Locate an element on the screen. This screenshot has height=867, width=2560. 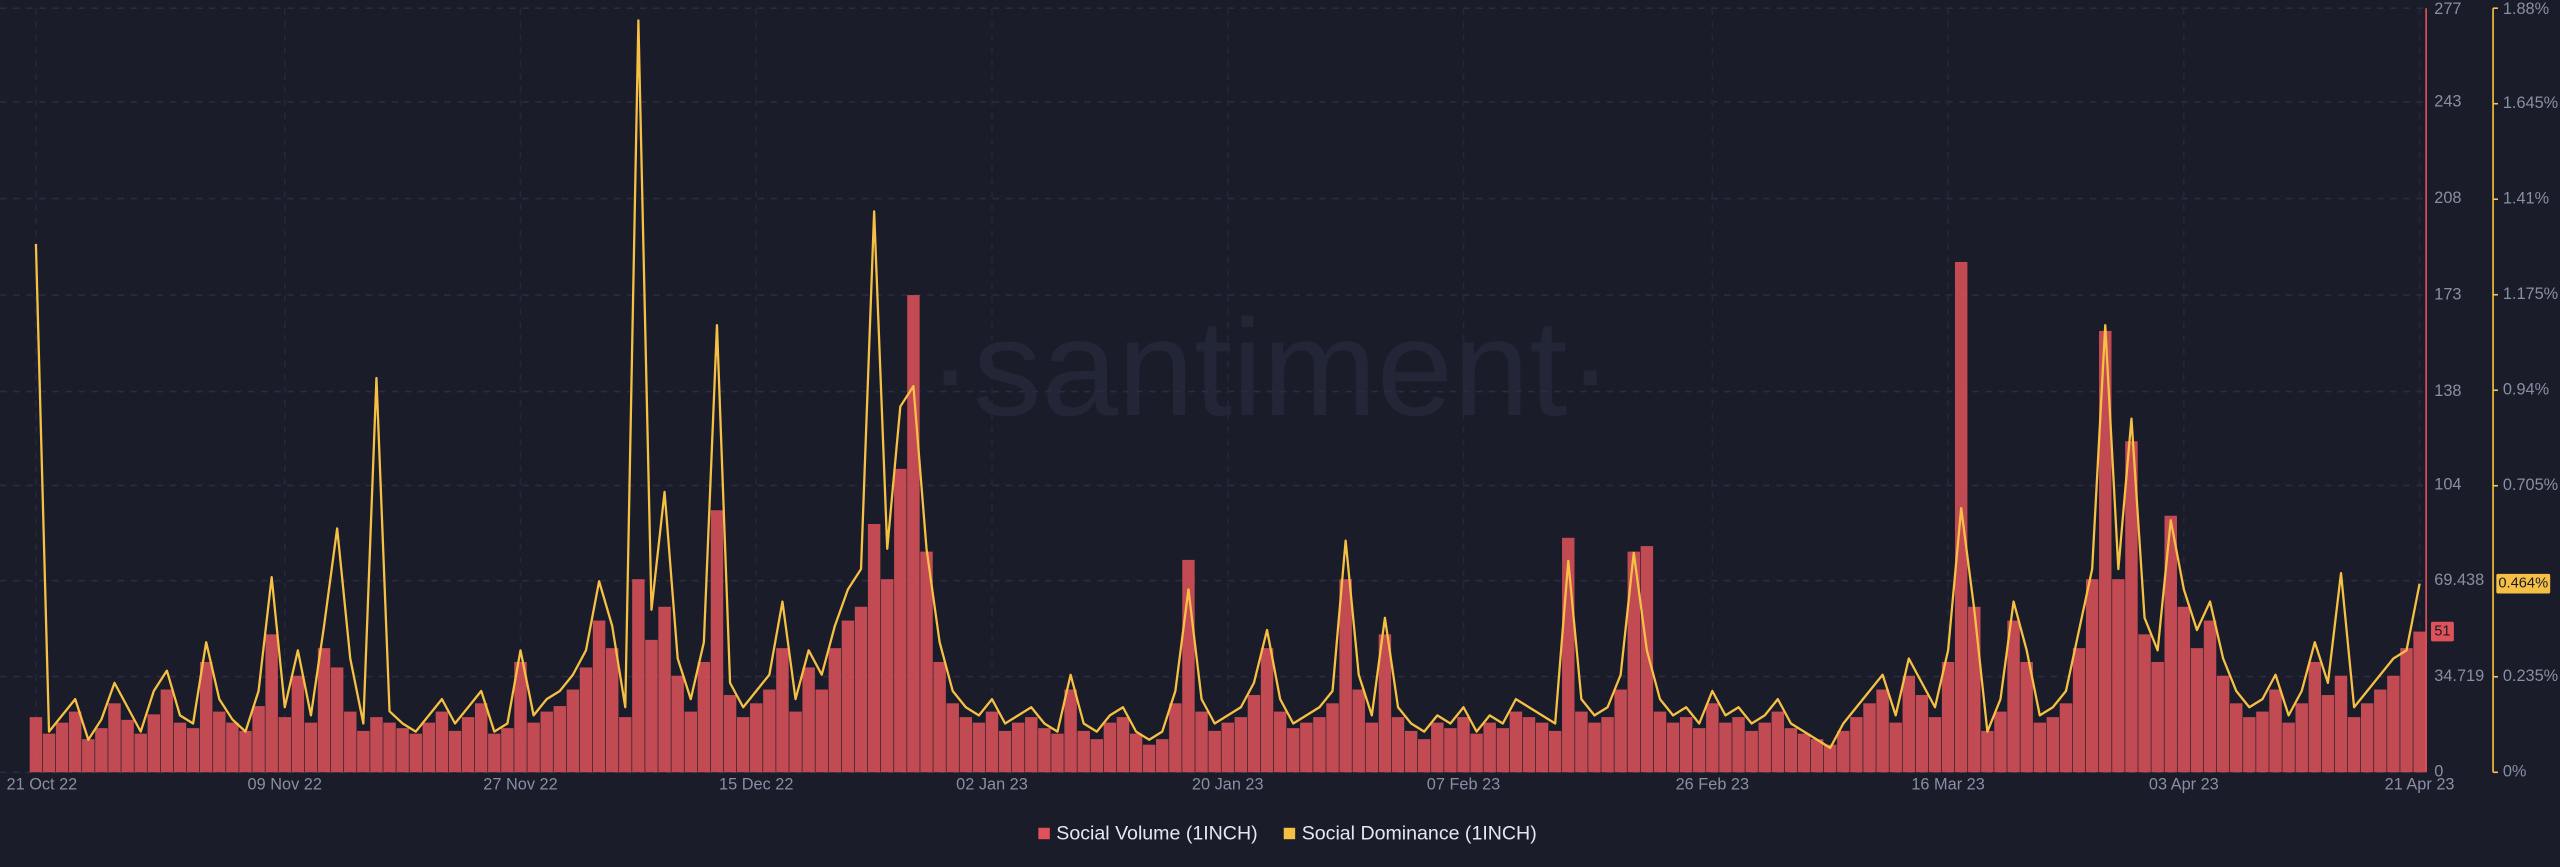
y-tick-label: 208 is located at coordinates (2447, 198).